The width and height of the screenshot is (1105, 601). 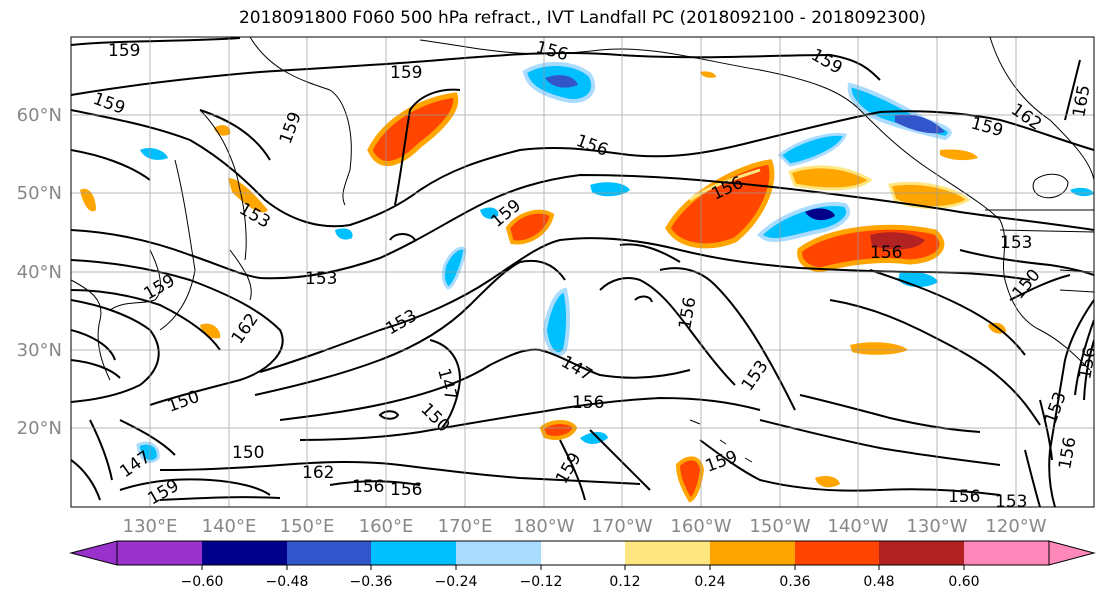 What do you see at coordinates (307, 526) in the screenshot?
I see `lon-label: 150°E` at bounding box center [307, 526].